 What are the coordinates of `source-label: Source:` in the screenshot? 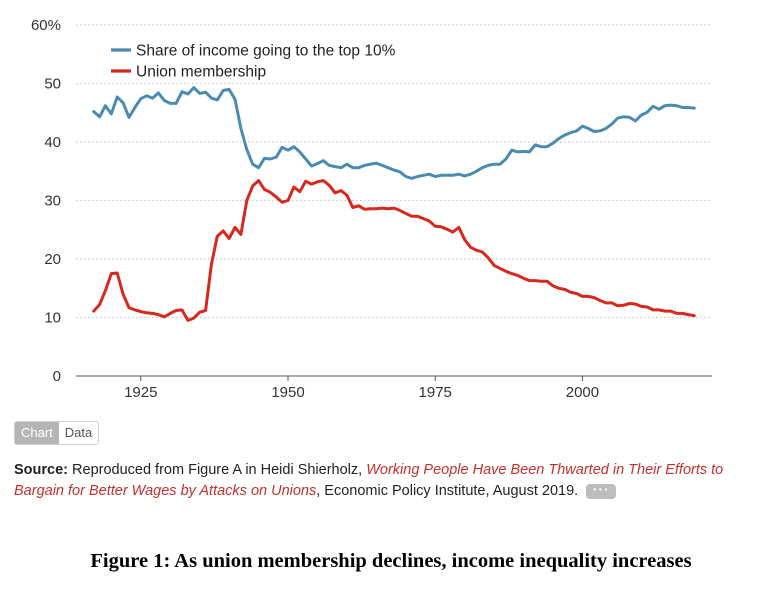 It's located at (41, 470).